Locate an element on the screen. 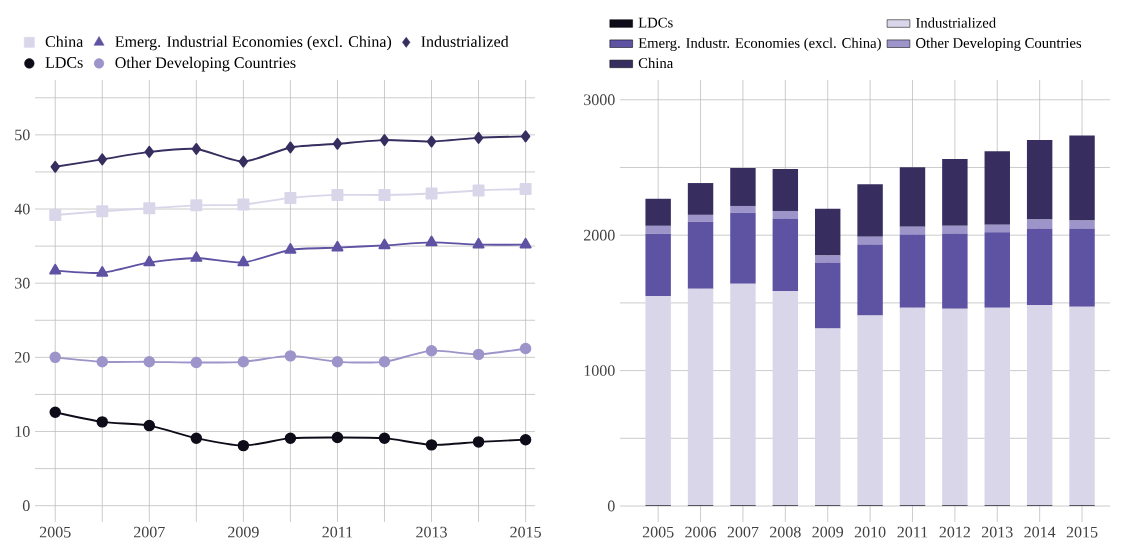 This screenshot has width=1124, height=546. x-tick-label: 2012 is located at coordinates (954, 532).